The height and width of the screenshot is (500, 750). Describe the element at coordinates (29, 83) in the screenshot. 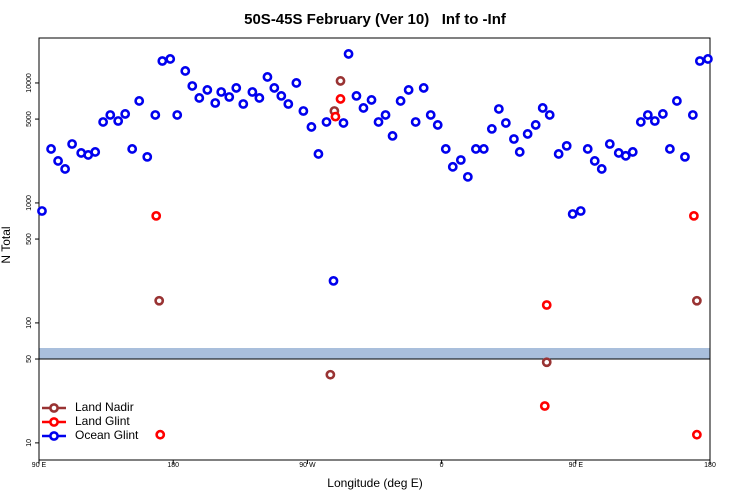

I see `y-tick-label: 10000` at that location.